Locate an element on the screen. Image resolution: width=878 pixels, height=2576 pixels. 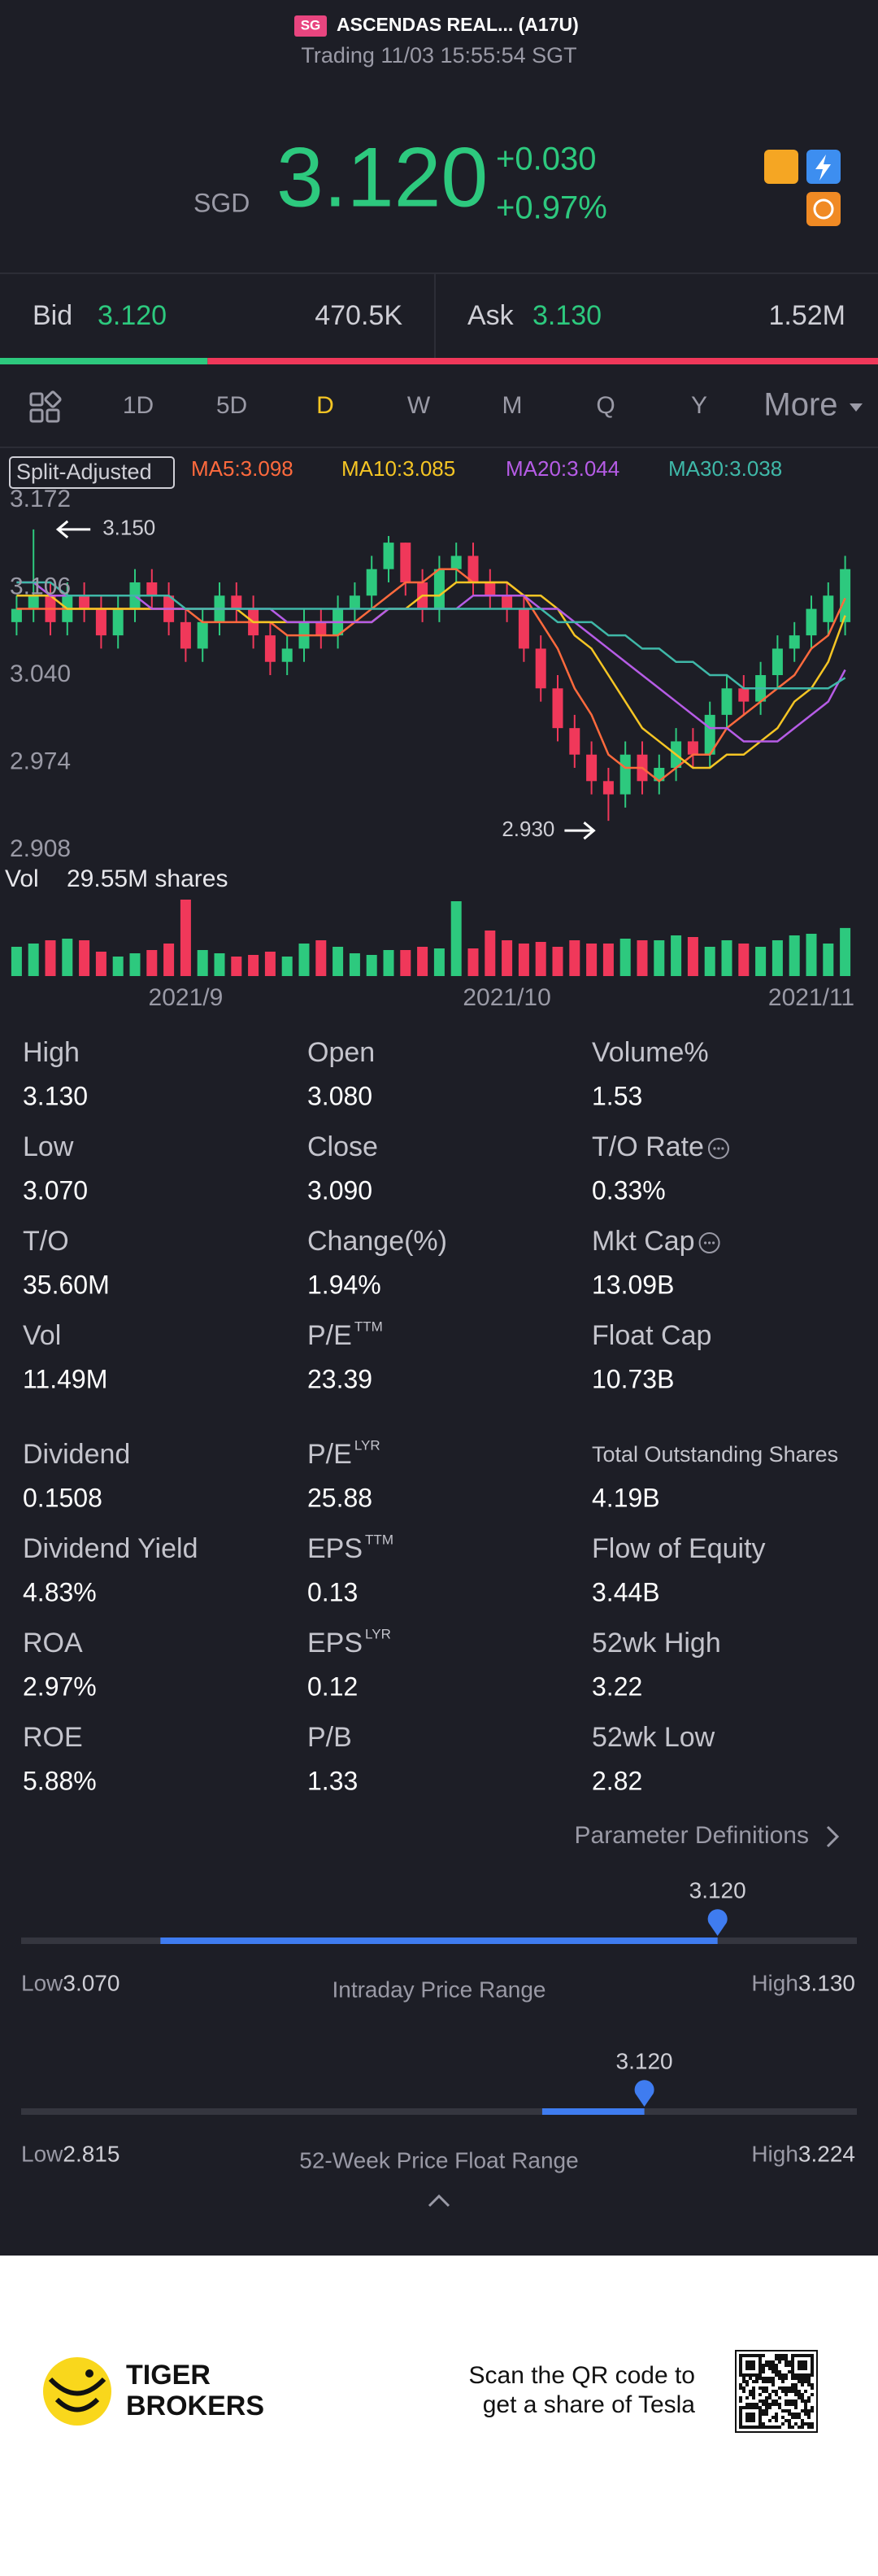
stat-label: Mkt Cap is located at coordinates (644, 1241).